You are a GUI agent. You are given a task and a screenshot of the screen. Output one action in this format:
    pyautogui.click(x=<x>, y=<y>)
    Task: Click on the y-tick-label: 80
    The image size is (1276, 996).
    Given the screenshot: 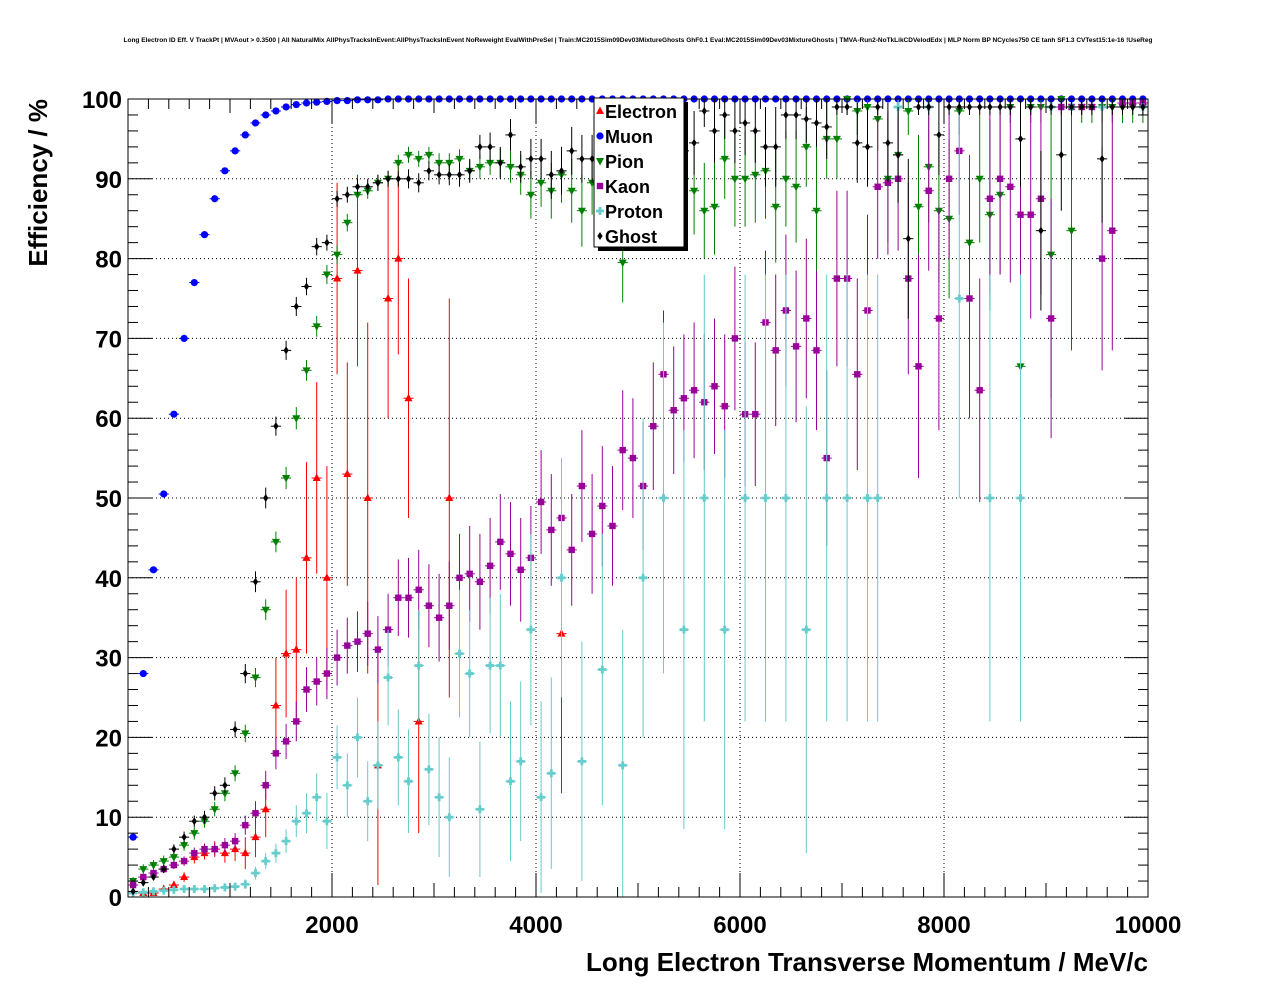 What is the action you would take?
    pyautogui.click(x=108, y=260)
    